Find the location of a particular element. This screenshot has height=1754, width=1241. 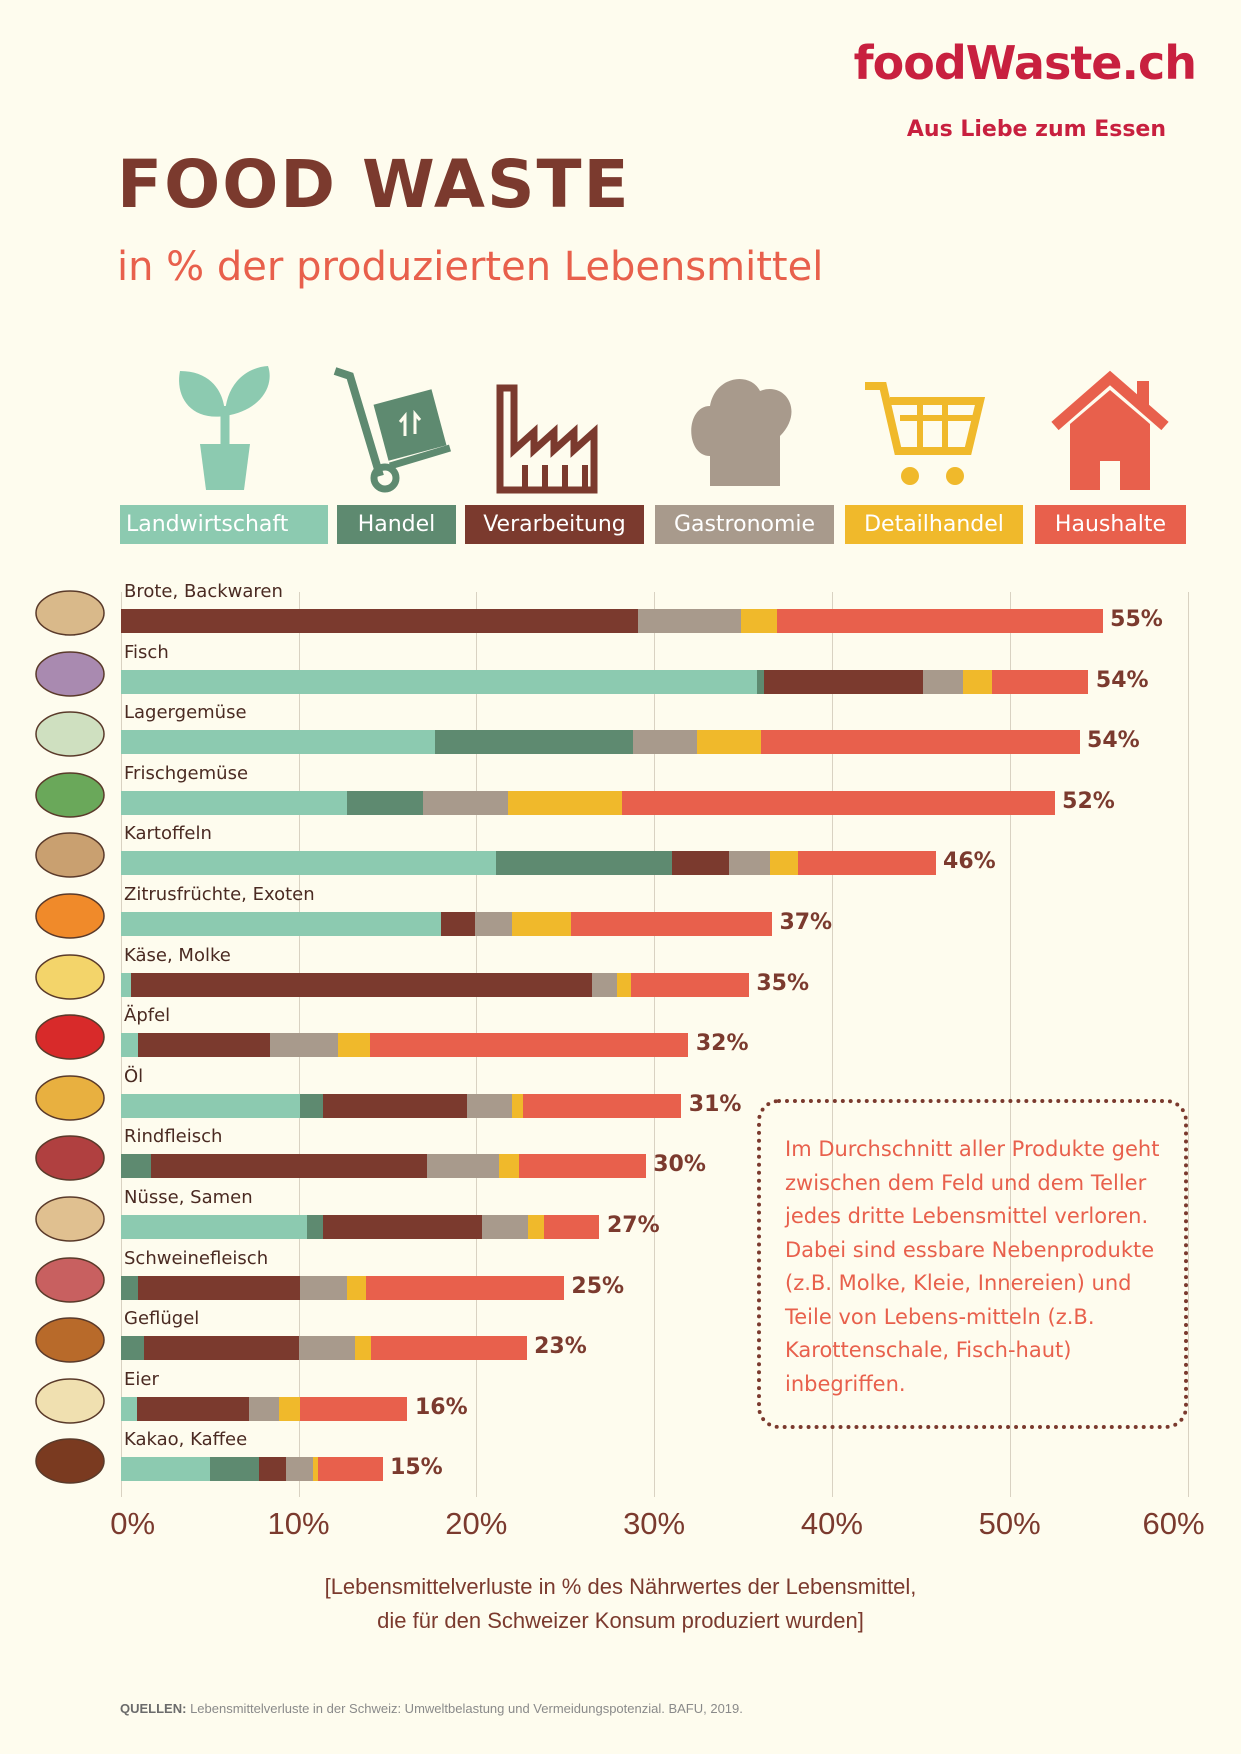

total-label: 55% is located at coordinates (1136, 619).